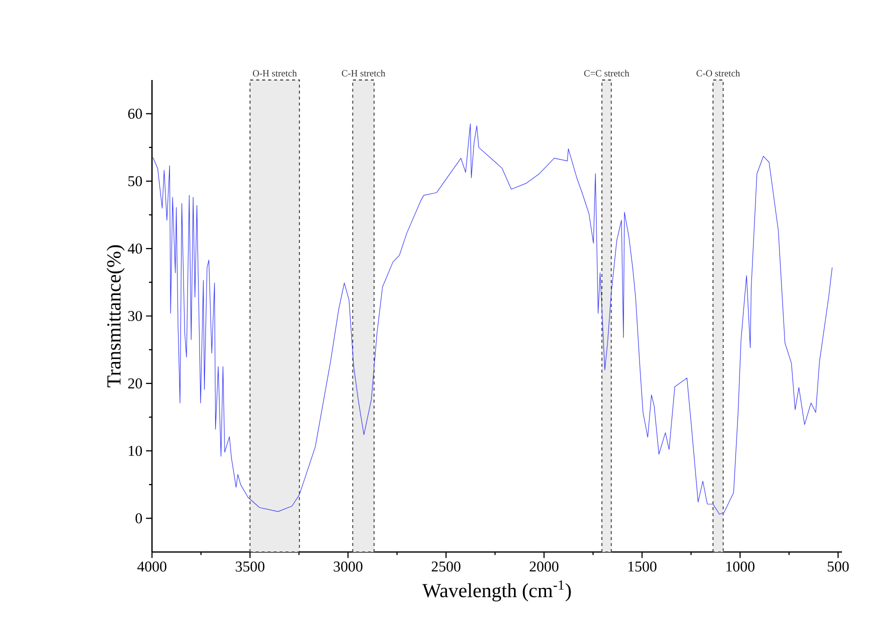 The width and height of the screenshot is (881, 628). I want to click on x-tick-label: 2000, so click(544, 567).